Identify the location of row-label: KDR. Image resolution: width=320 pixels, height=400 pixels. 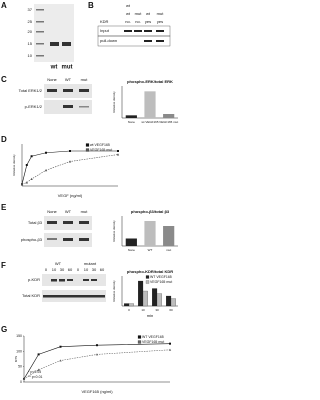
(104, 21).